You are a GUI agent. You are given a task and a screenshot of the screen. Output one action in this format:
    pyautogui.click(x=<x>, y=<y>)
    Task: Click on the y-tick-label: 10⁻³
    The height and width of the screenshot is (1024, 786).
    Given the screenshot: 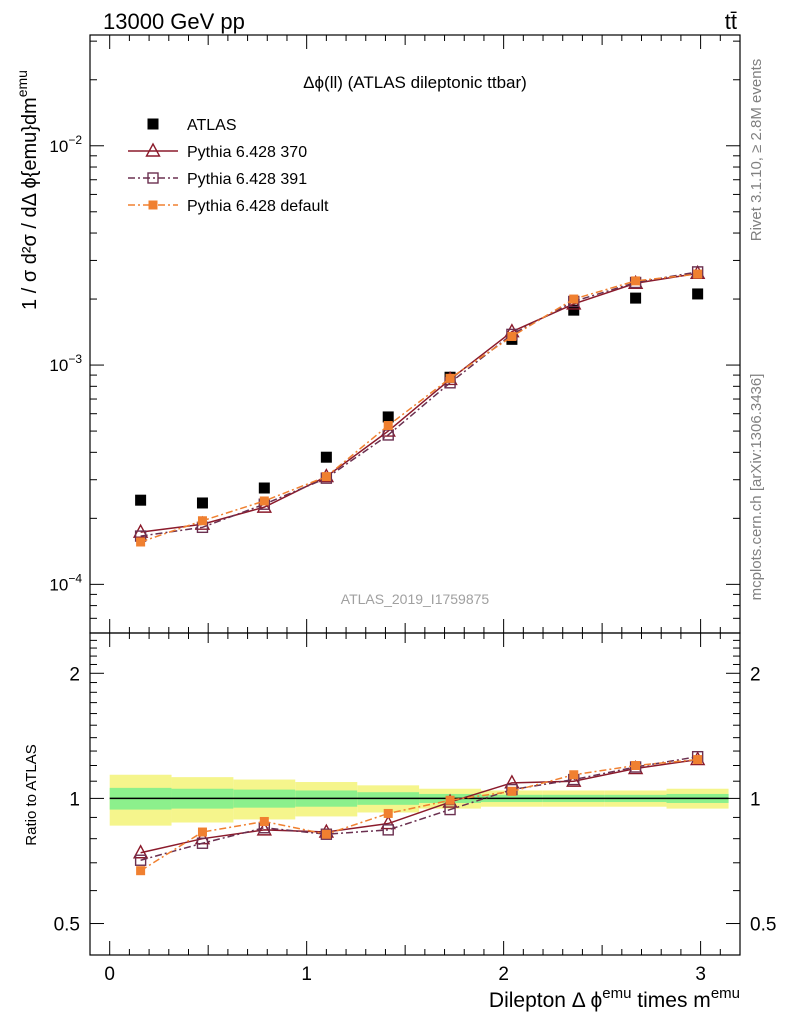 What is the action you would take?
    pyautogui.click(x=65, y=363)
    